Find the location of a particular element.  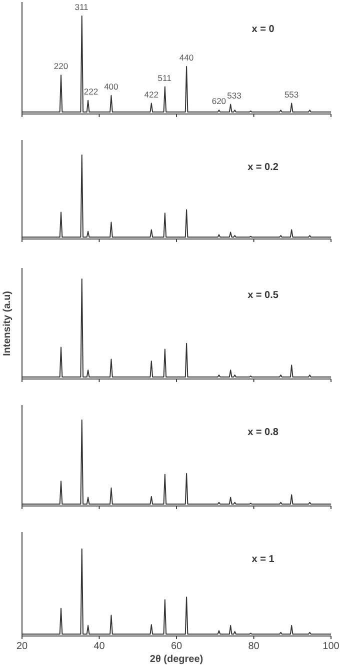

x-tick-label: 40 is located at coordinates (100, 646).